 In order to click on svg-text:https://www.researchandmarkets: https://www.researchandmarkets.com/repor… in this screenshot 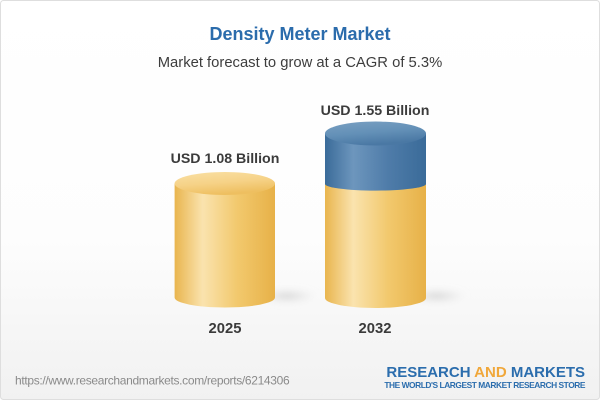, I will do `click(152, 381)`.